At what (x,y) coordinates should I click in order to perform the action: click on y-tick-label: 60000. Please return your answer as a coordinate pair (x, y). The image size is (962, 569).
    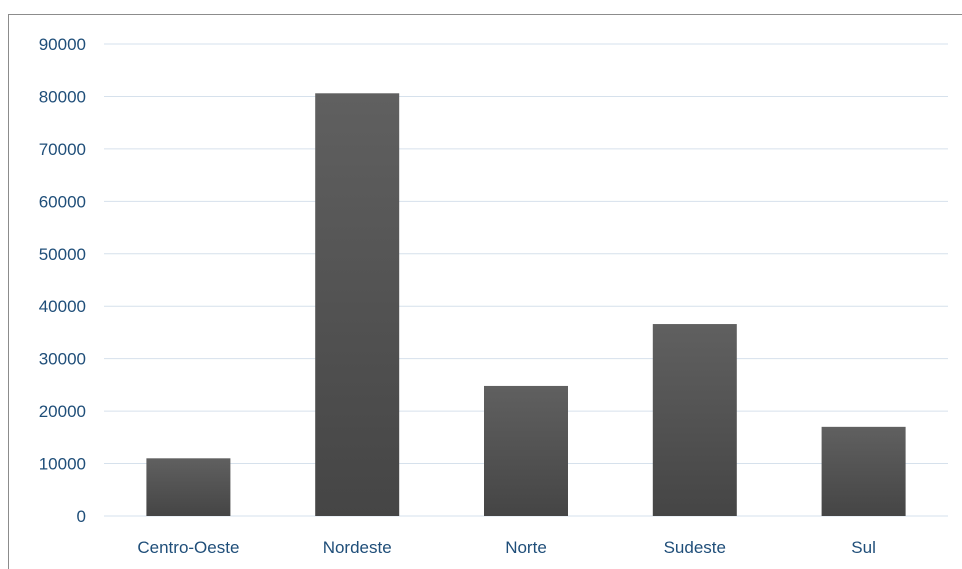
    Looking at the image, I should click on (62, 201).